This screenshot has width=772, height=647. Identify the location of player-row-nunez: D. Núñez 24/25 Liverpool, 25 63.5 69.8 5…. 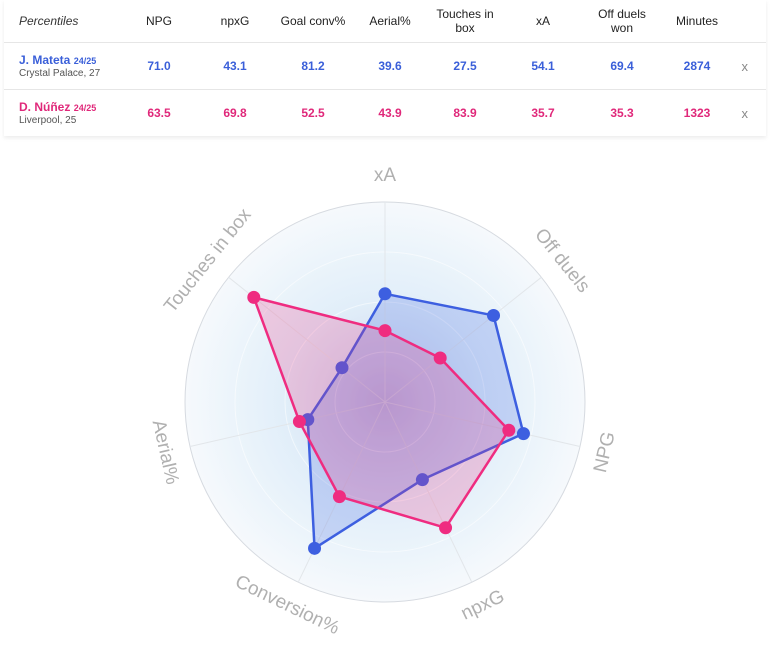
(385, 113).